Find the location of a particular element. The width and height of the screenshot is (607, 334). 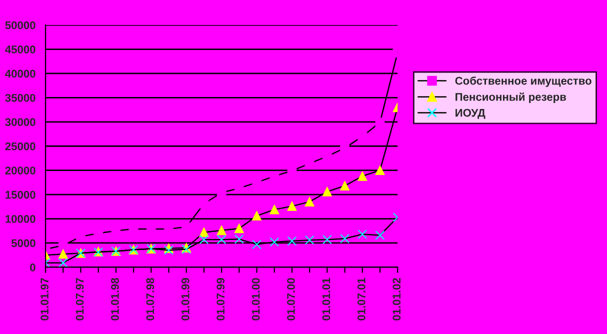

y-tick-label: 40000 is located at coordinates (20, 74).